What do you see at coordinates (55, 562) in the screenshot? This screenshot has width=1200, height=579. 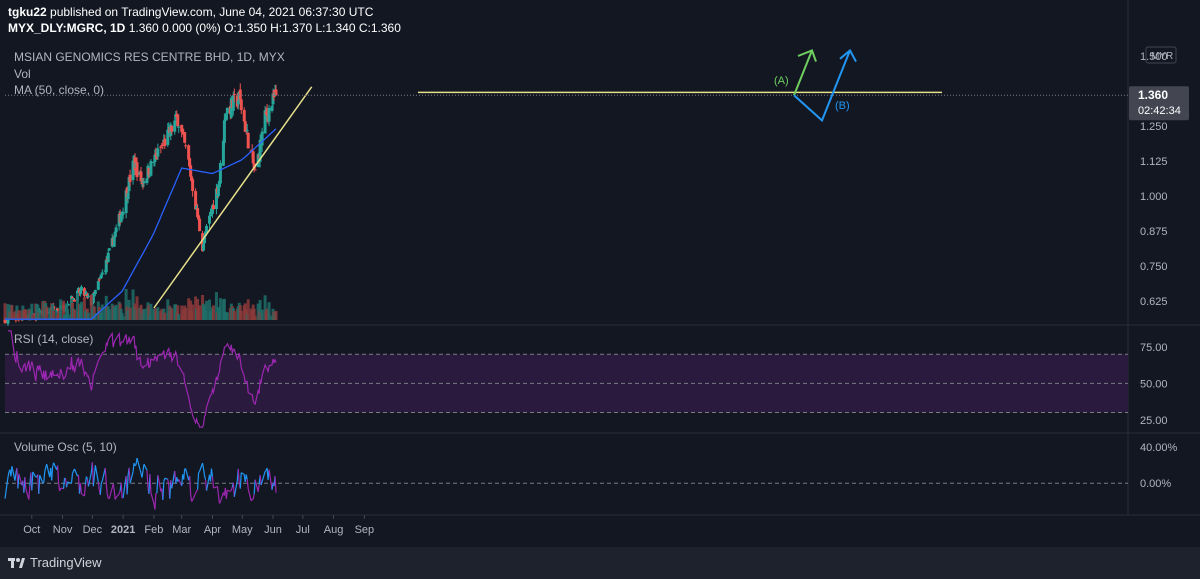 I see `tradingview-logo: TradingView` at bounding box center [55, 562].